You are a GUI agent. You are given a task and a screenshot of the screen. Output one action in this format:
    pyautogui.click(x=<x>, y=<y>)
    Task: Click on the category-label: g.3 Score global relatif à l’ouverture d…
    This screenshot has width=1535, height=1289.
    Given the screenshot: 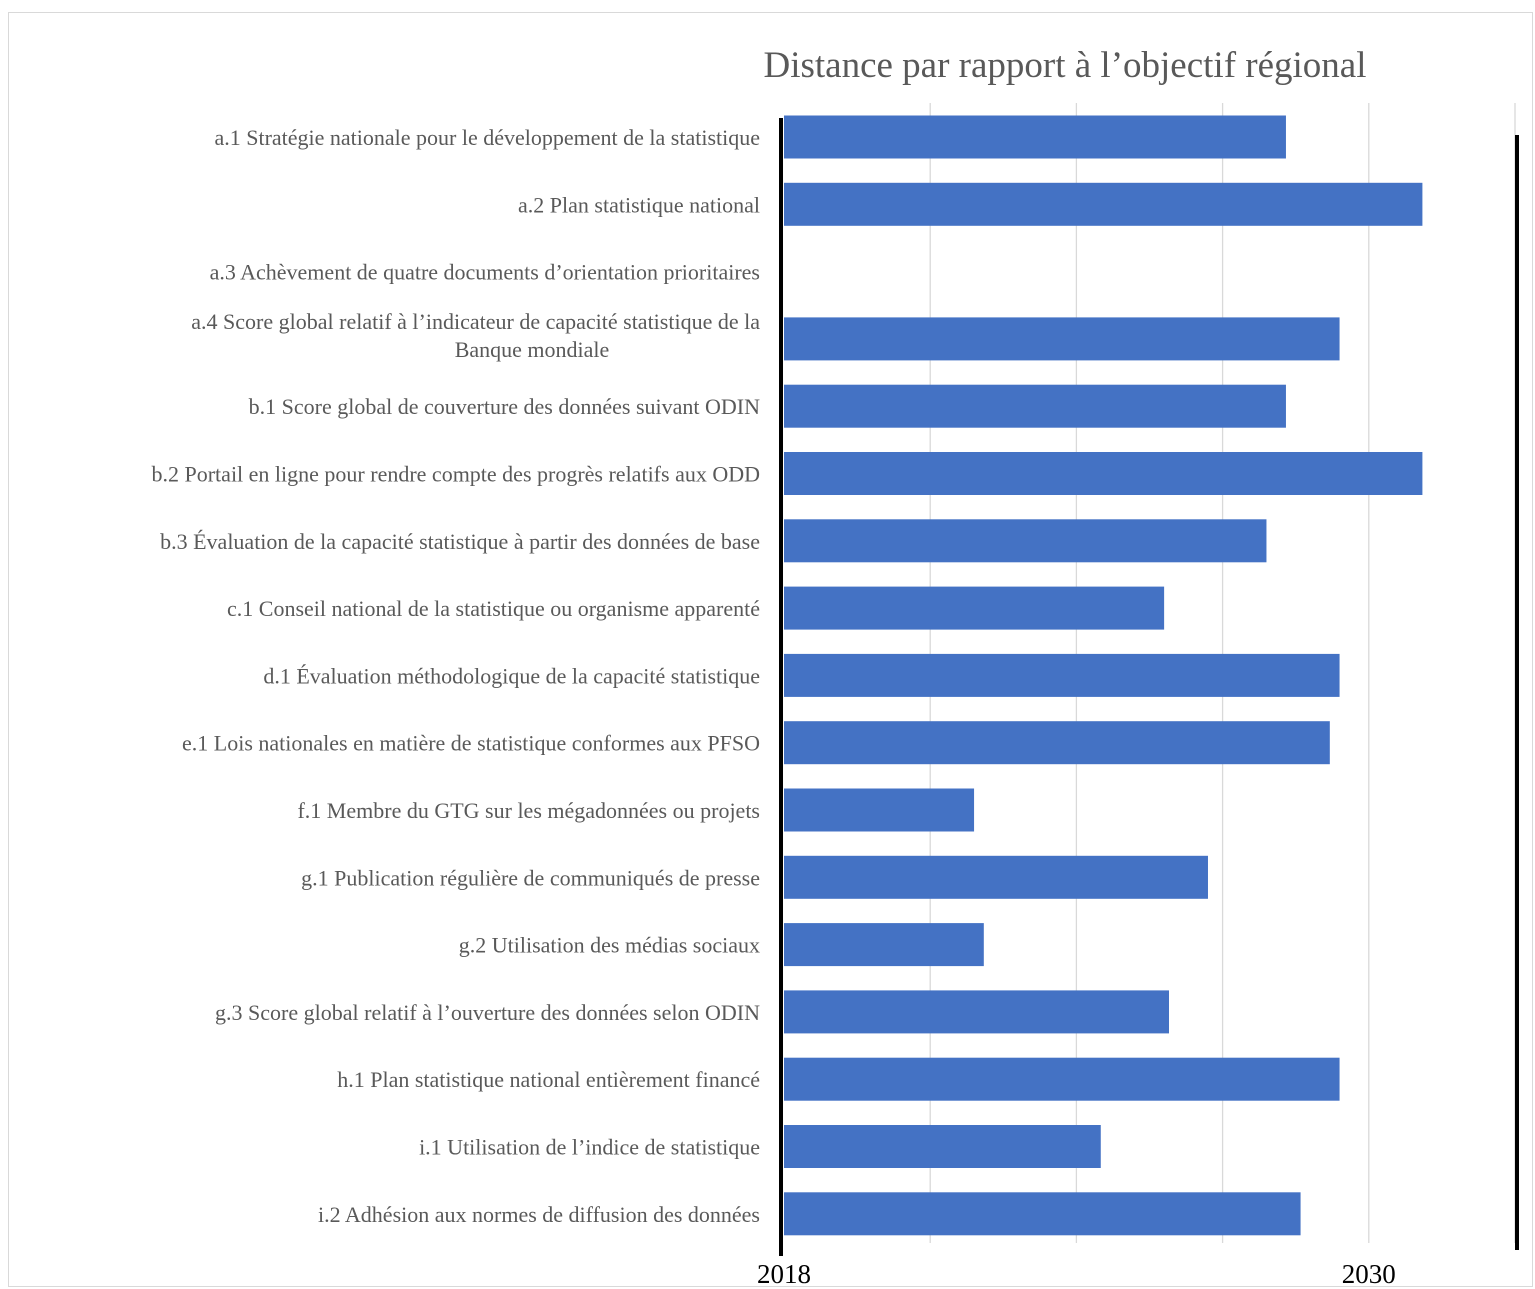 What is the action you would take?
    pyautogui.click(x=487, y=1012)
    